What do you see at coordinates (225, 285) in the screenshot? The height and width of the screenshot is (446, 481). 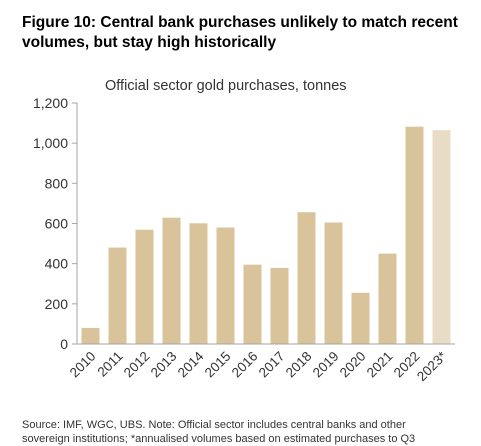 I see `bar-2015` at bounding box center [225, 285].